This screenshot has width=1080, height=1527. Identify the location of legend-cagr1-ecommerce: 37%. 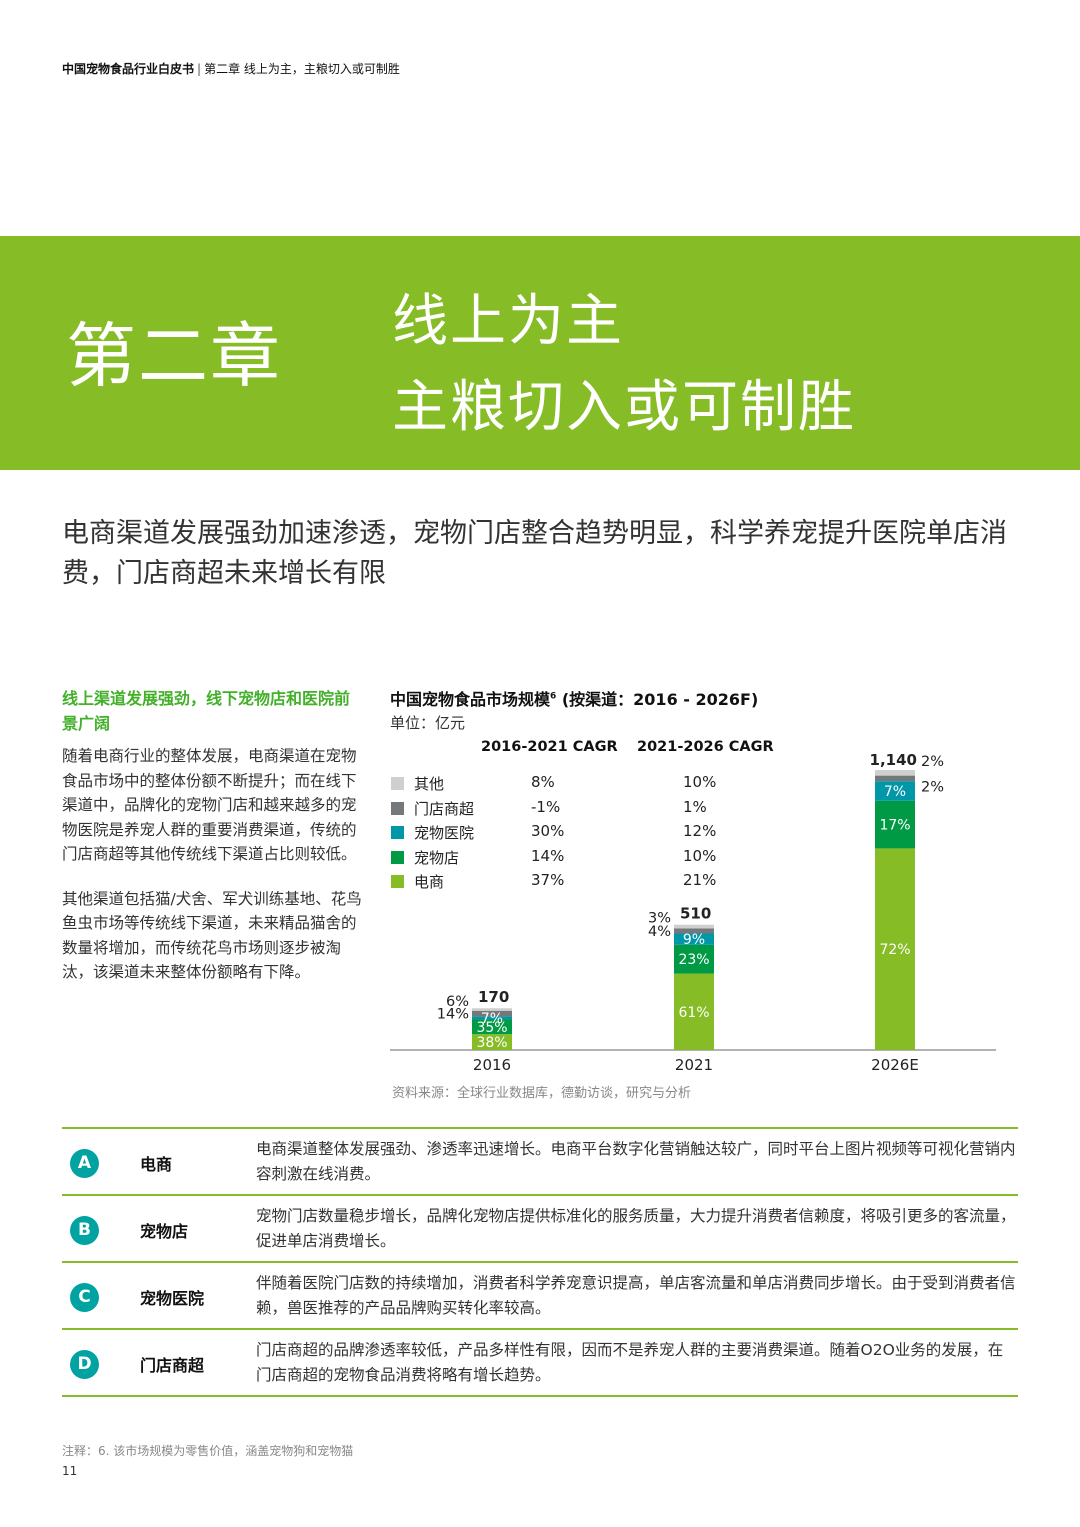
(548, 880).